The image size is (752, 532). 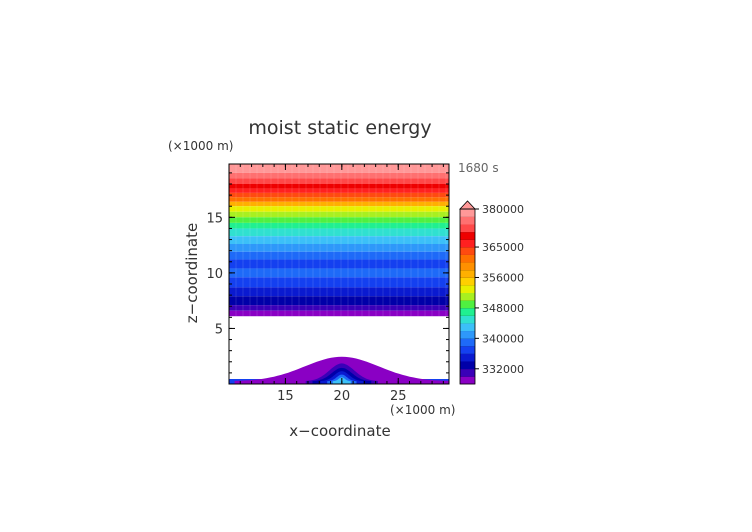 What do you see at coordinates (491, 292) in the screenshot?
I see `colorbar: 332000 340000 348000 356000 365000 380000` at bounding box center [491, 292].